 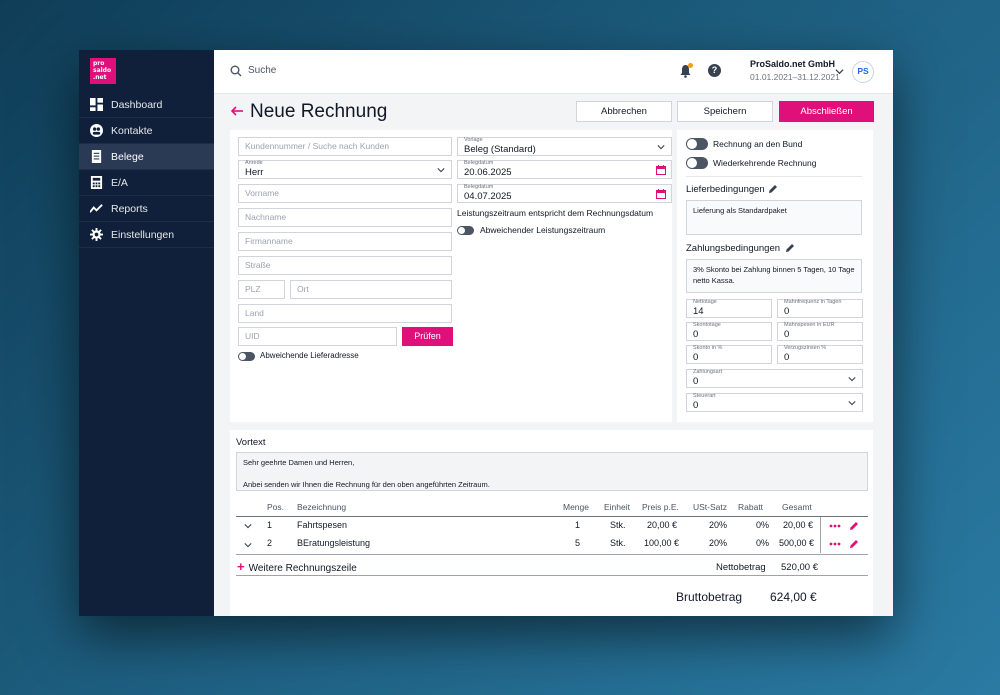 I want to click on netto-value: 520,00 €, so click(x=799, y=567).